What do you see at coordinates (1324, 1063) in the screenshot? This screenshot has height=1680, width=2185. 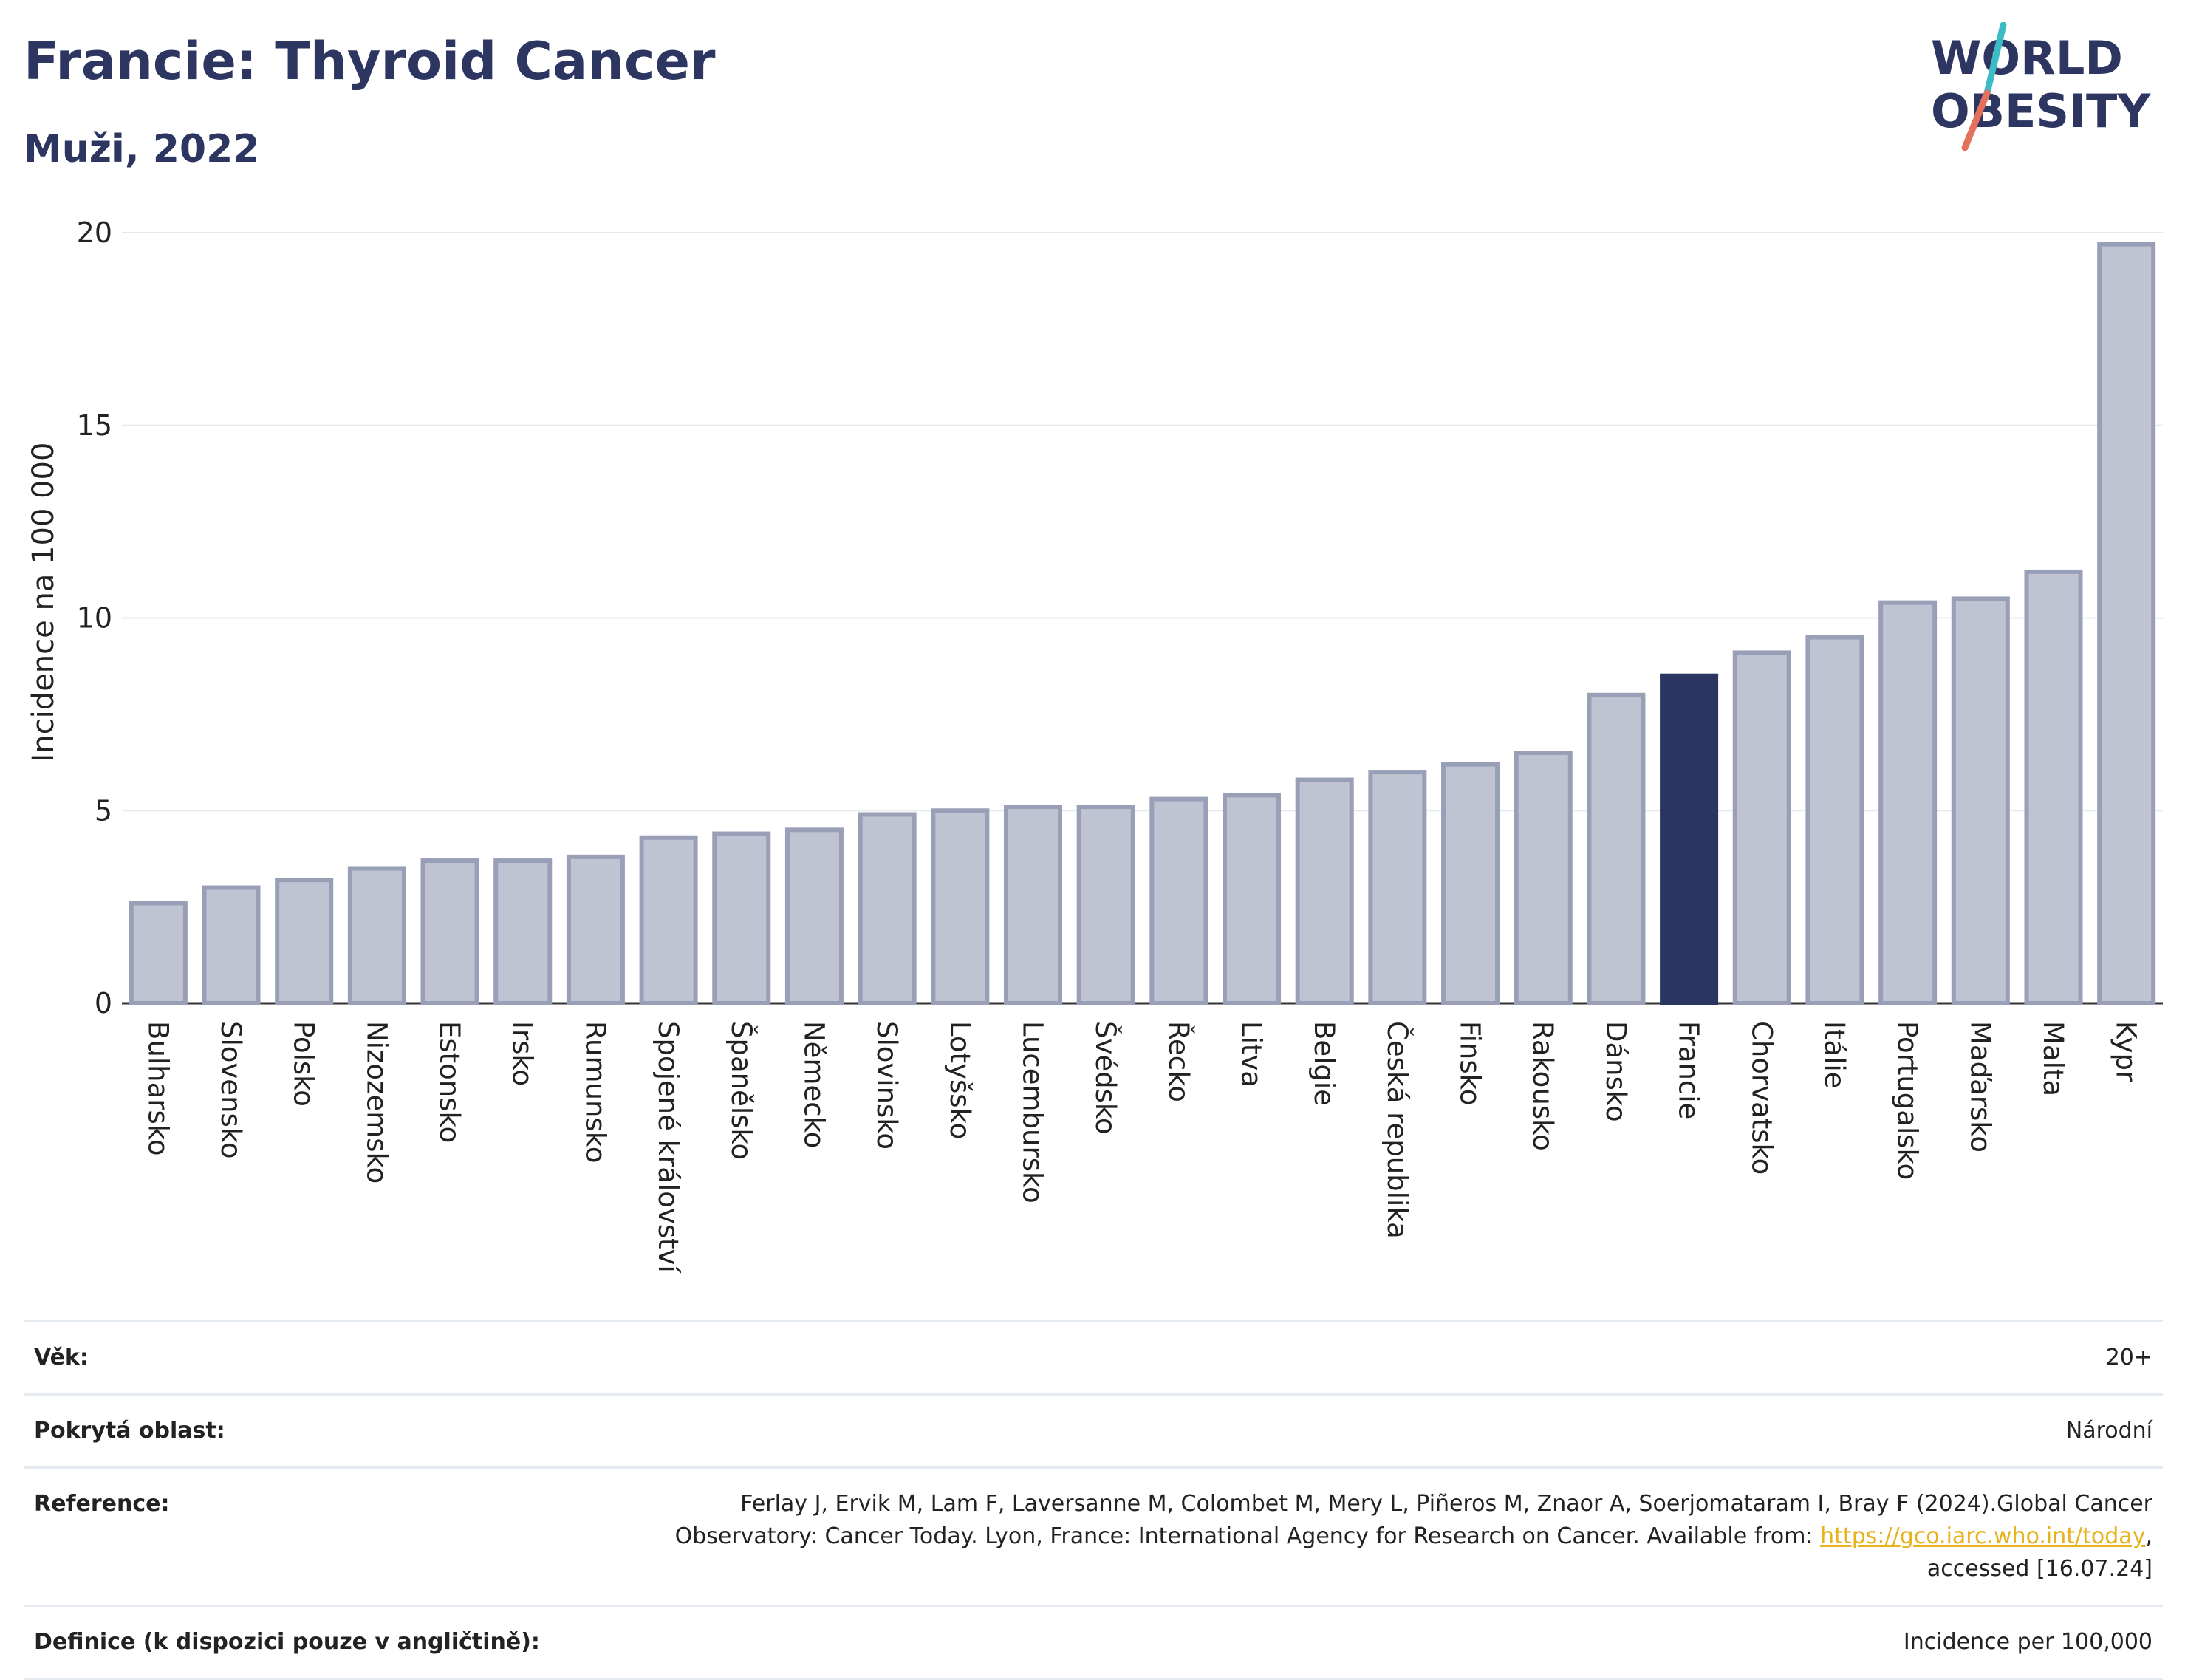 I see `x-tick-label: Belgie` at bounding box center [1324, 1063].